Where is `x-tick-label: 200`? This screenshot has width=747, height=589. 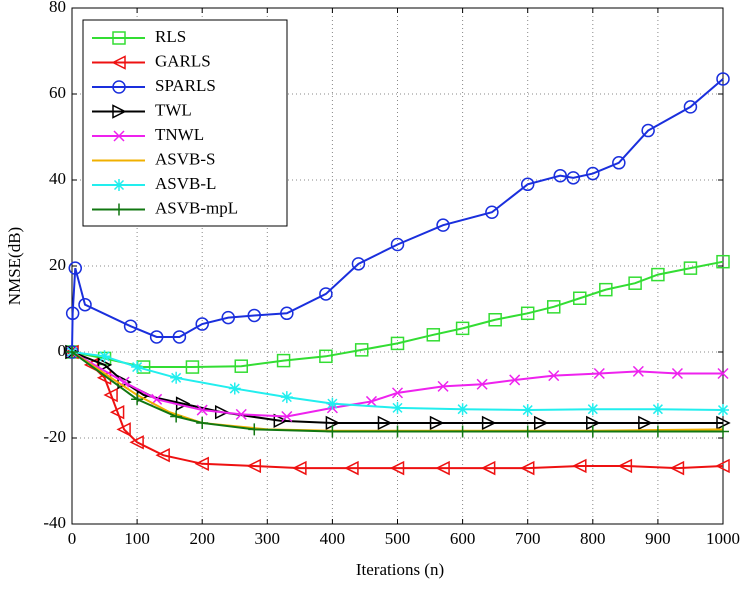
x-tick-label: 200 is located at coordinates (202, 538).